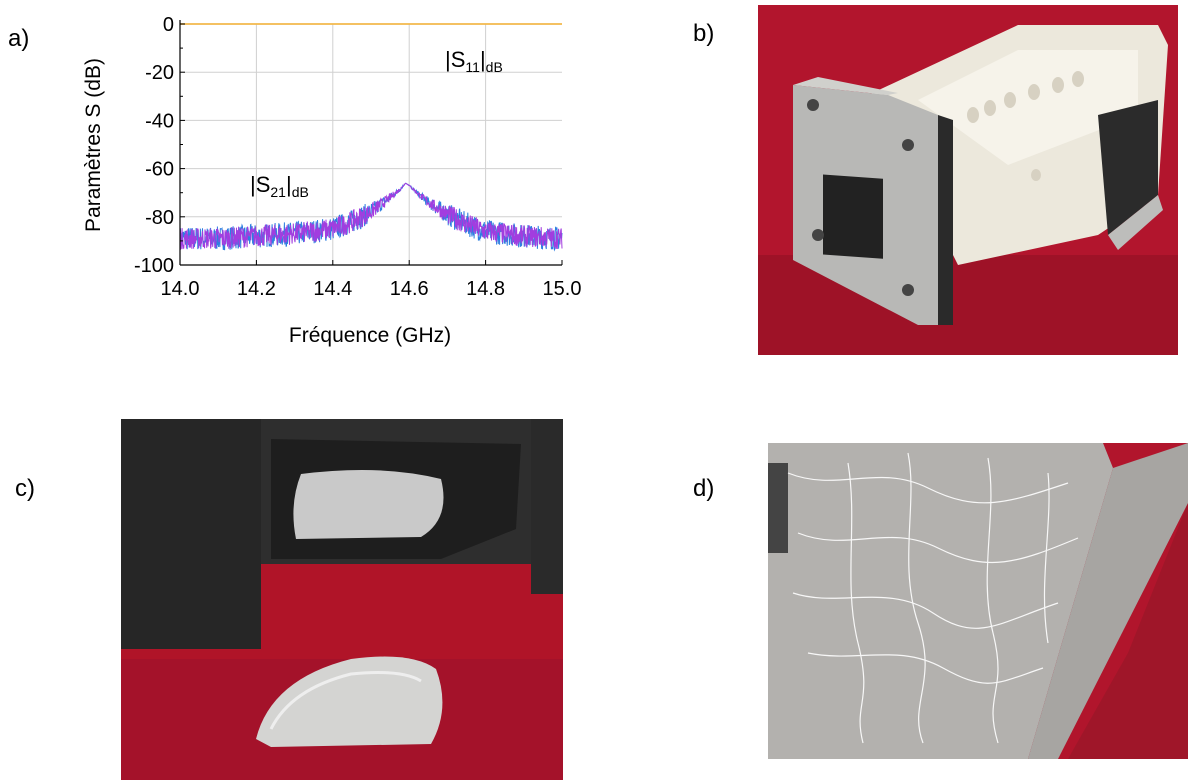 The height and width of the screenshot is (780, 1189). I want to click on series-layer, so click(371, 137).